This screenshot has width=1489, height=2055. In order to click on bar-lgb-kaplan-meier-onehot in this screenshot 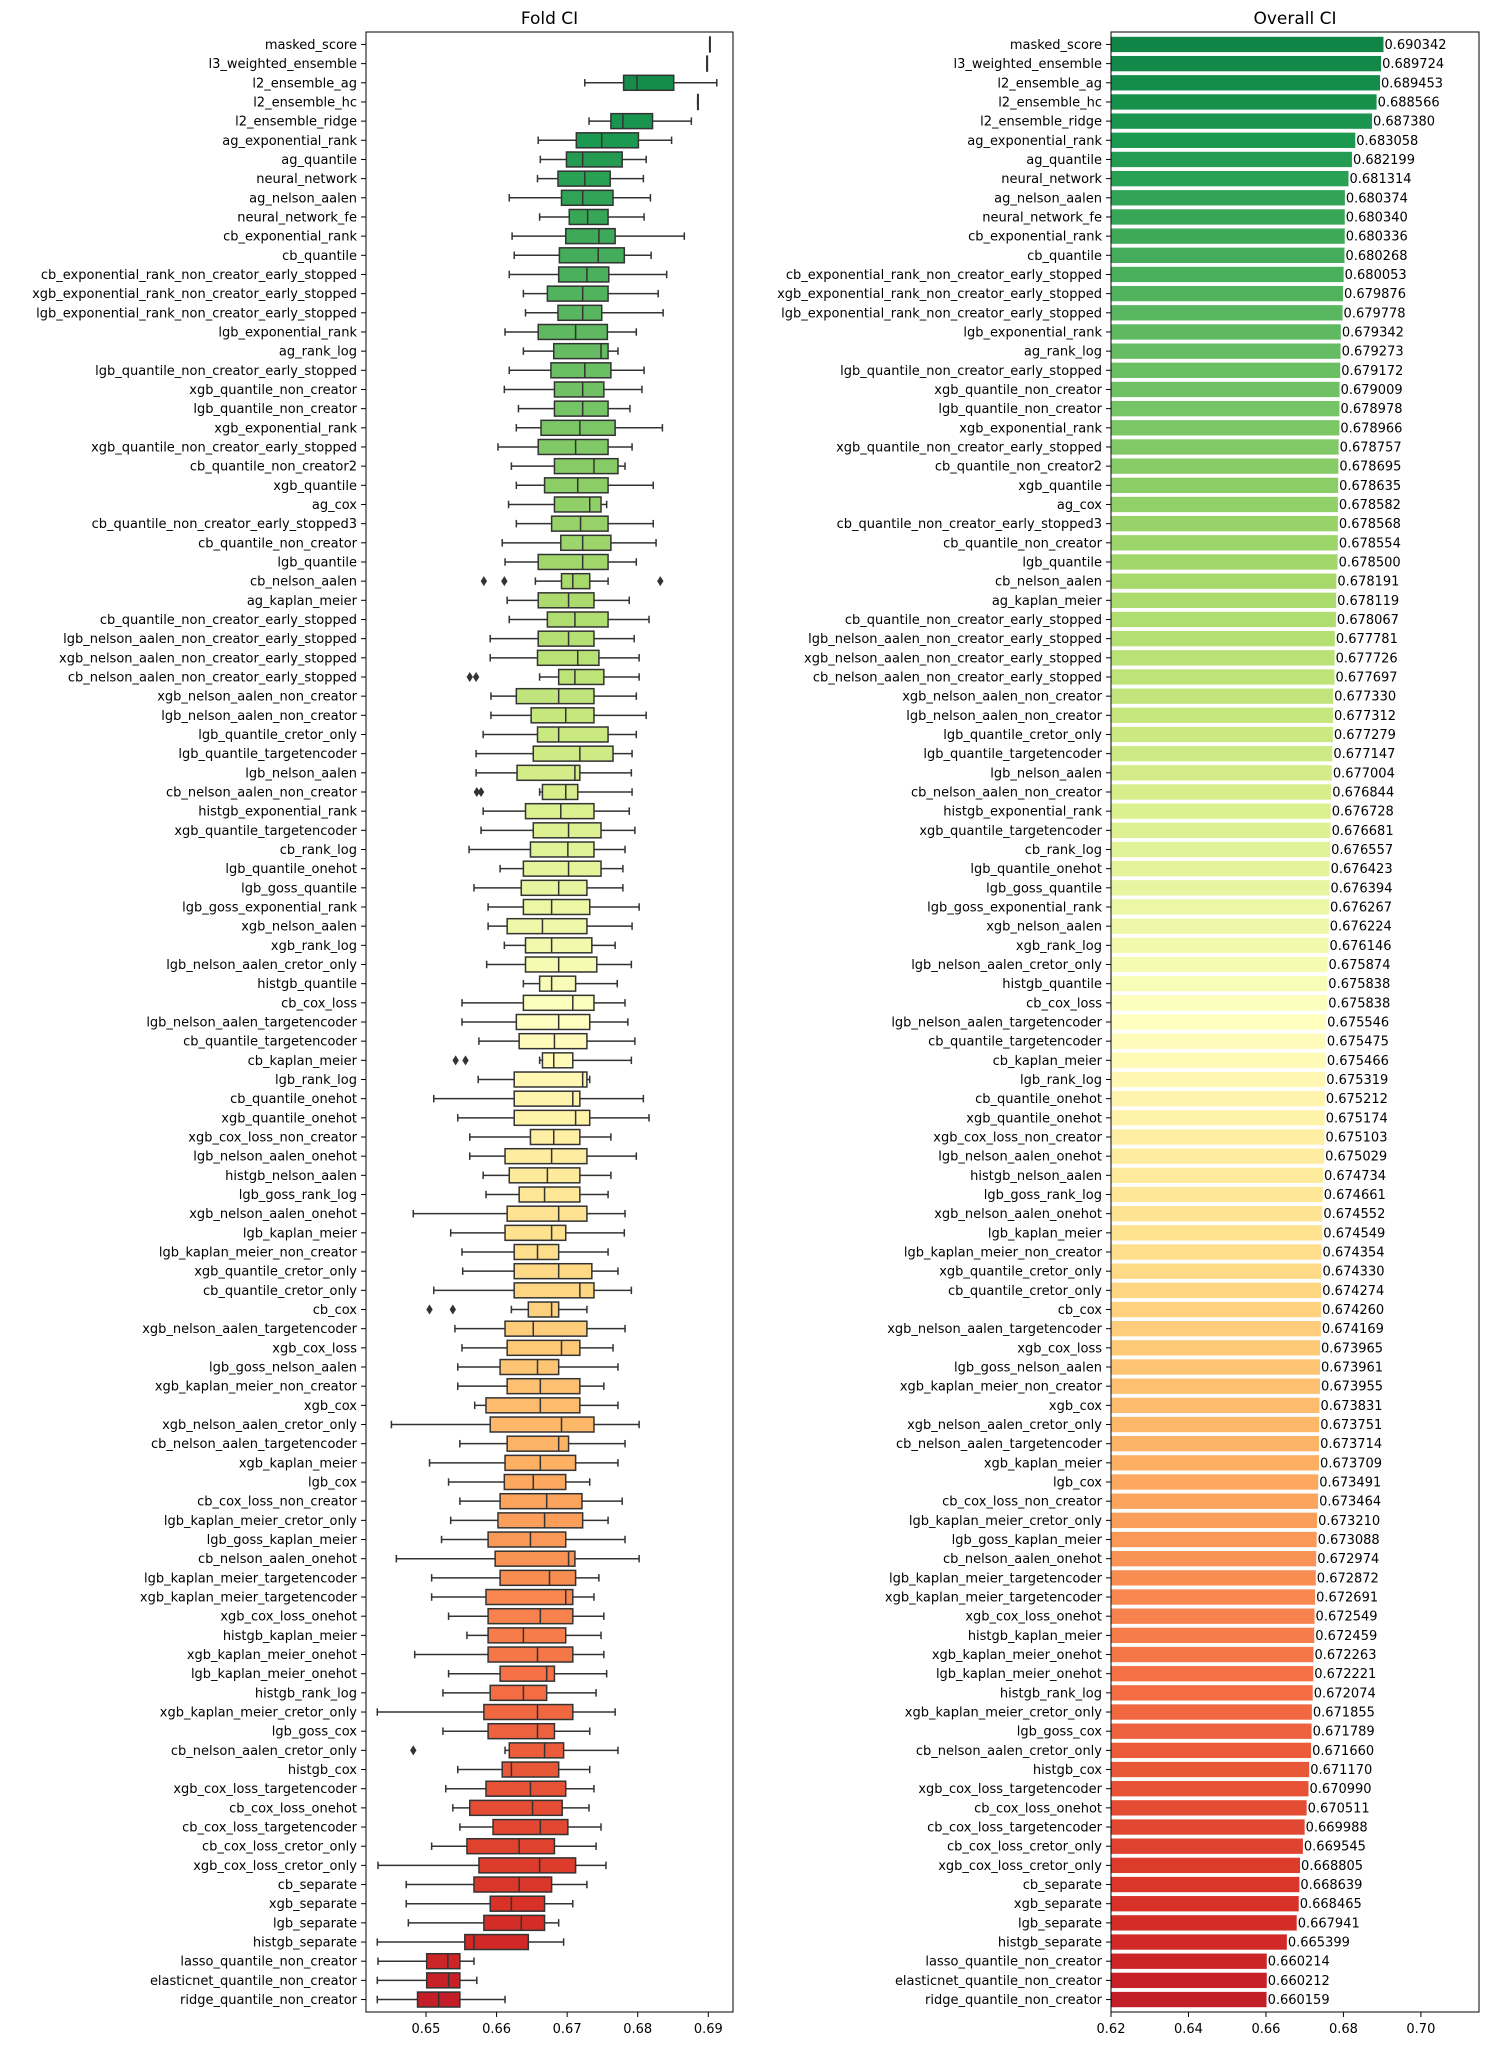, I will do `click(1212, 1674)`.